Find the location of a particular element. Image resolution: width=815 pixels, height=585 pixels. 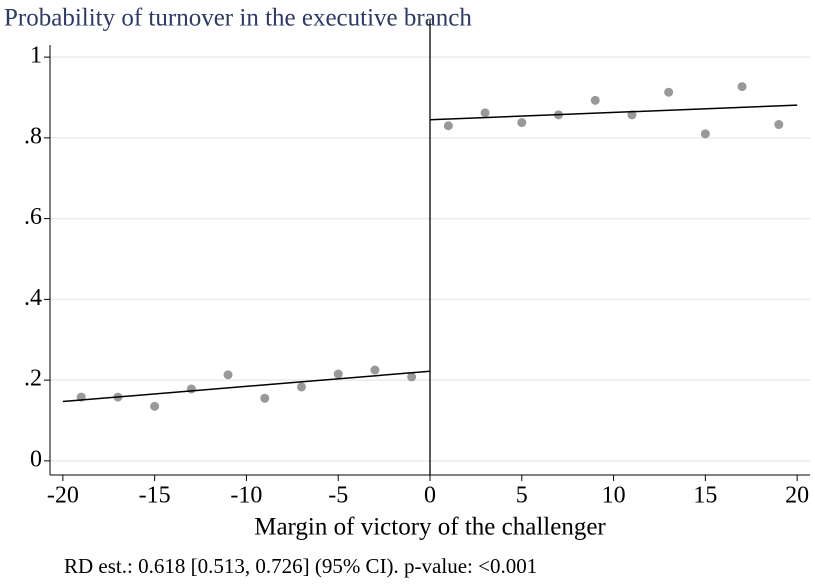

x-tick-label: 5 is located at coordinates (522, 496).